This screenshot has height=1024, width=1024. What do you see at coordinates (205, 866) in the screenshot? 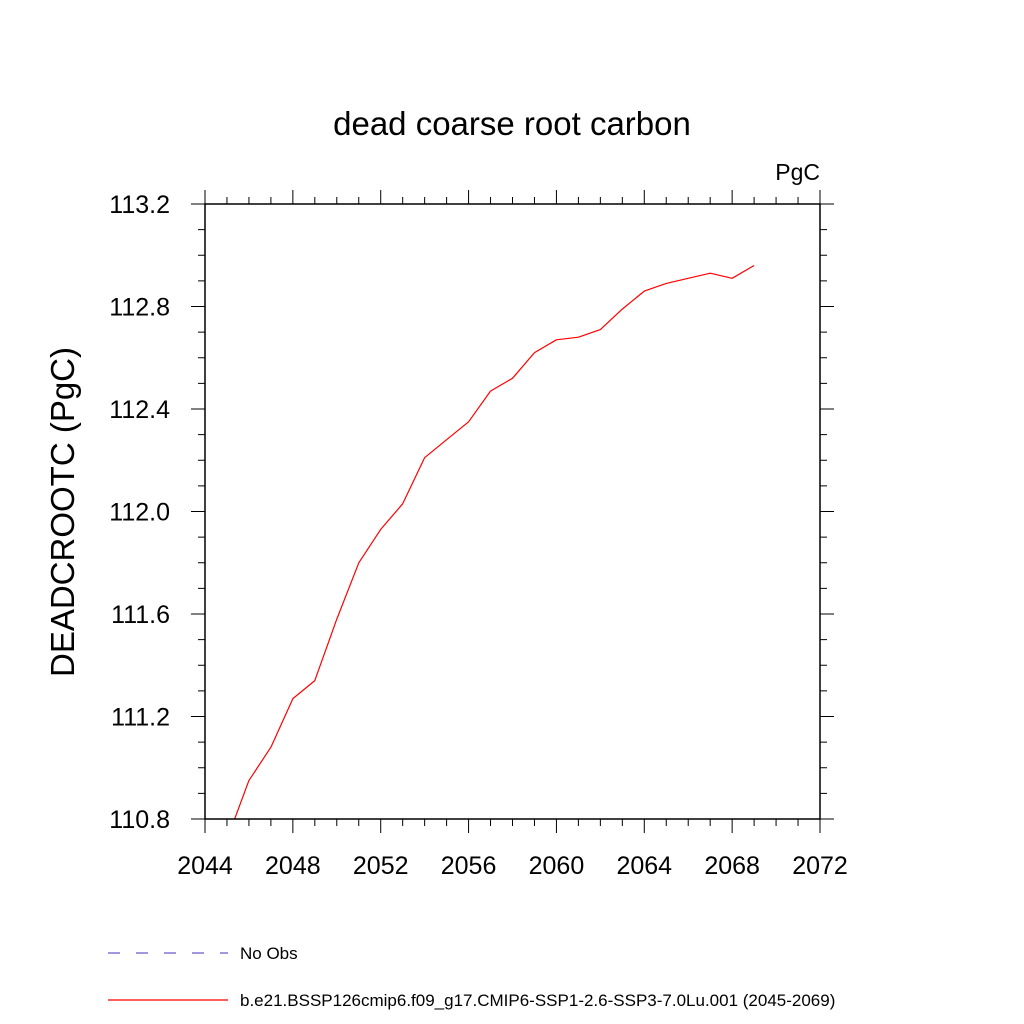
I see `x-tick-label: 2044` at bounding box center [205, 866].